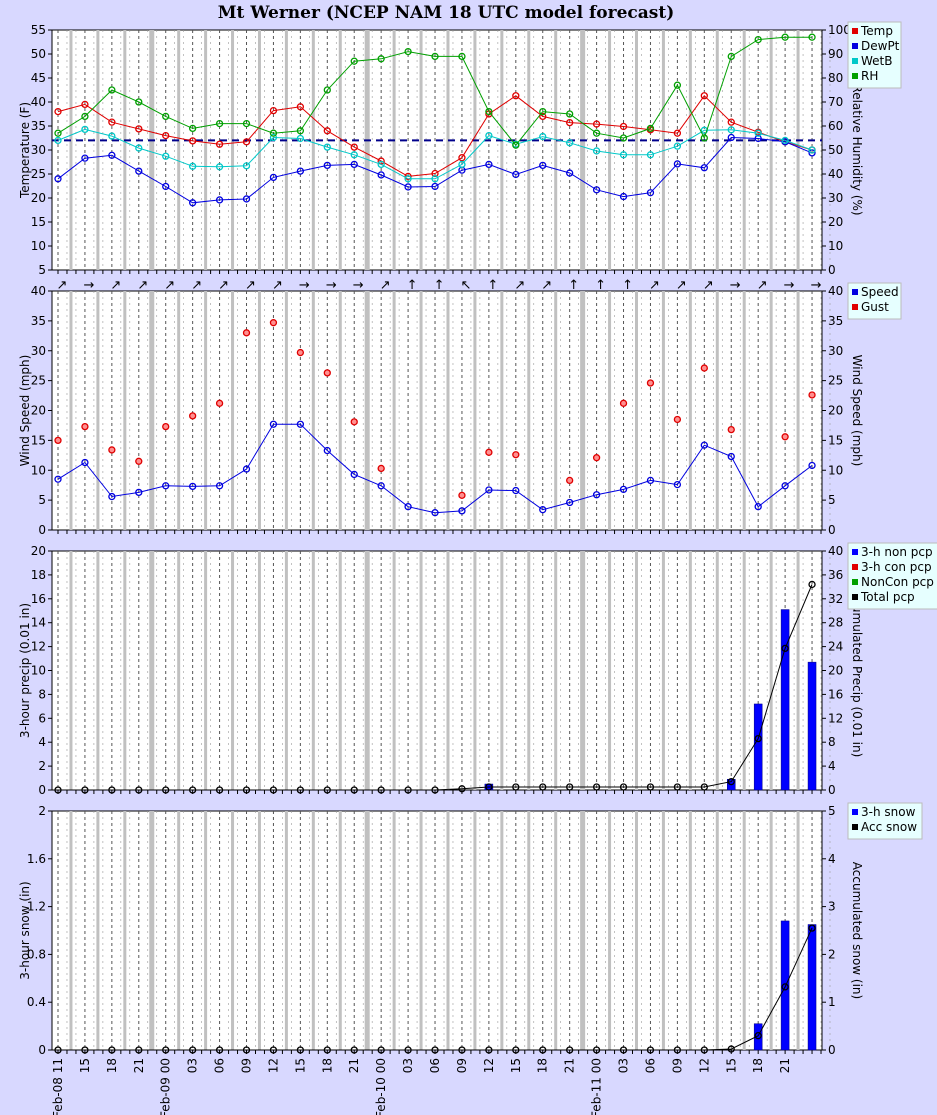  What do you see at coordinates (857, 671) in the screenshot?
I see `y2-axis-label: Accumulated Precip (0.01 in)` at bounding box center [857, 671].